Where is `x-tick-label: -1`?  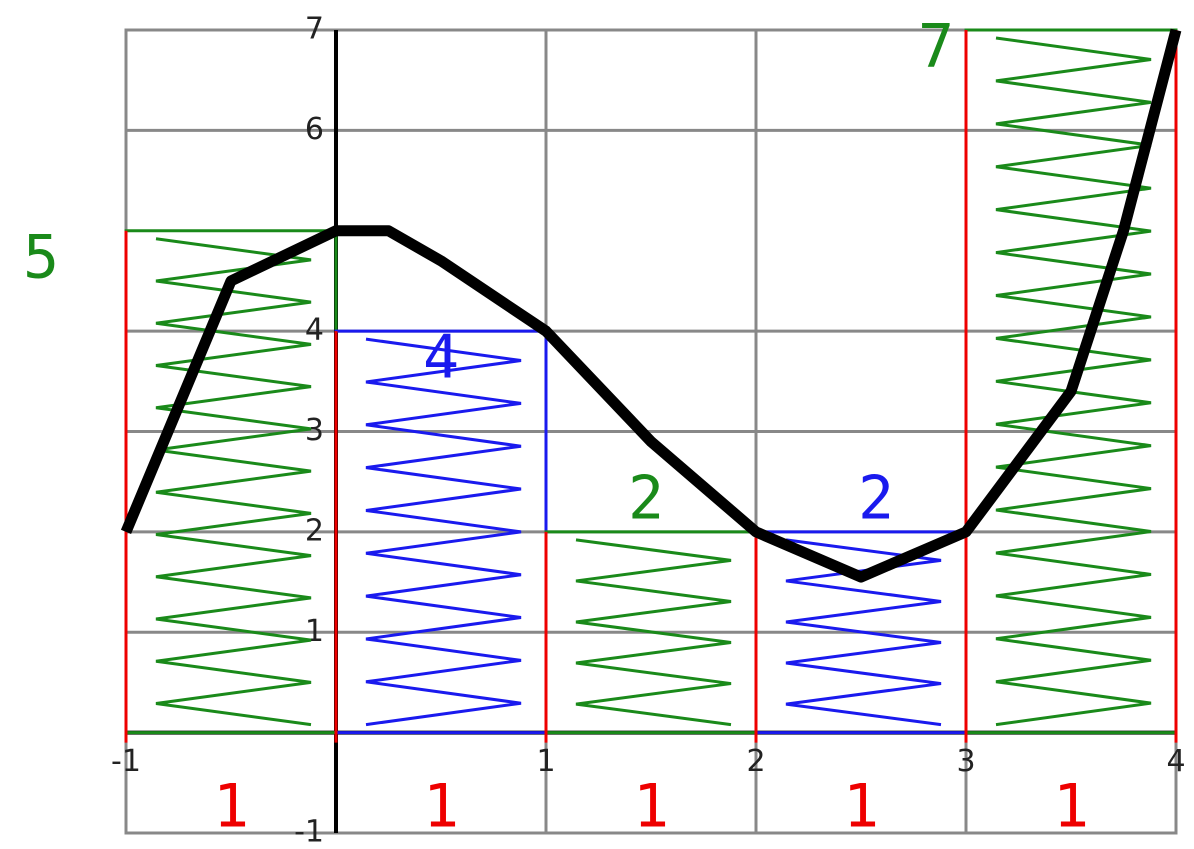 x-tick-label: -1 is located at coordinates (126, 761).